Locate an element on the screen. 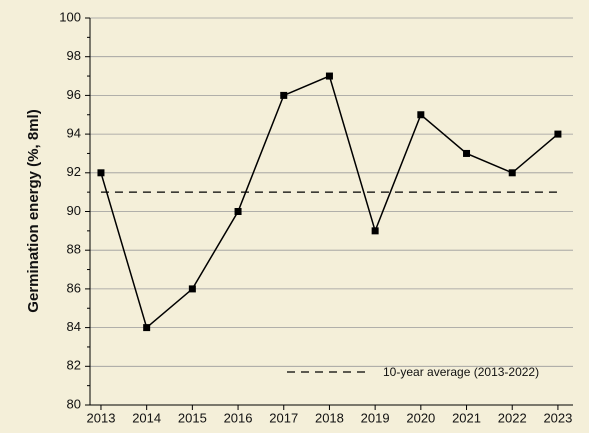 This screenshot has height=433, width=589. y-tick-label: 92 is located at coordinates (74, 171).